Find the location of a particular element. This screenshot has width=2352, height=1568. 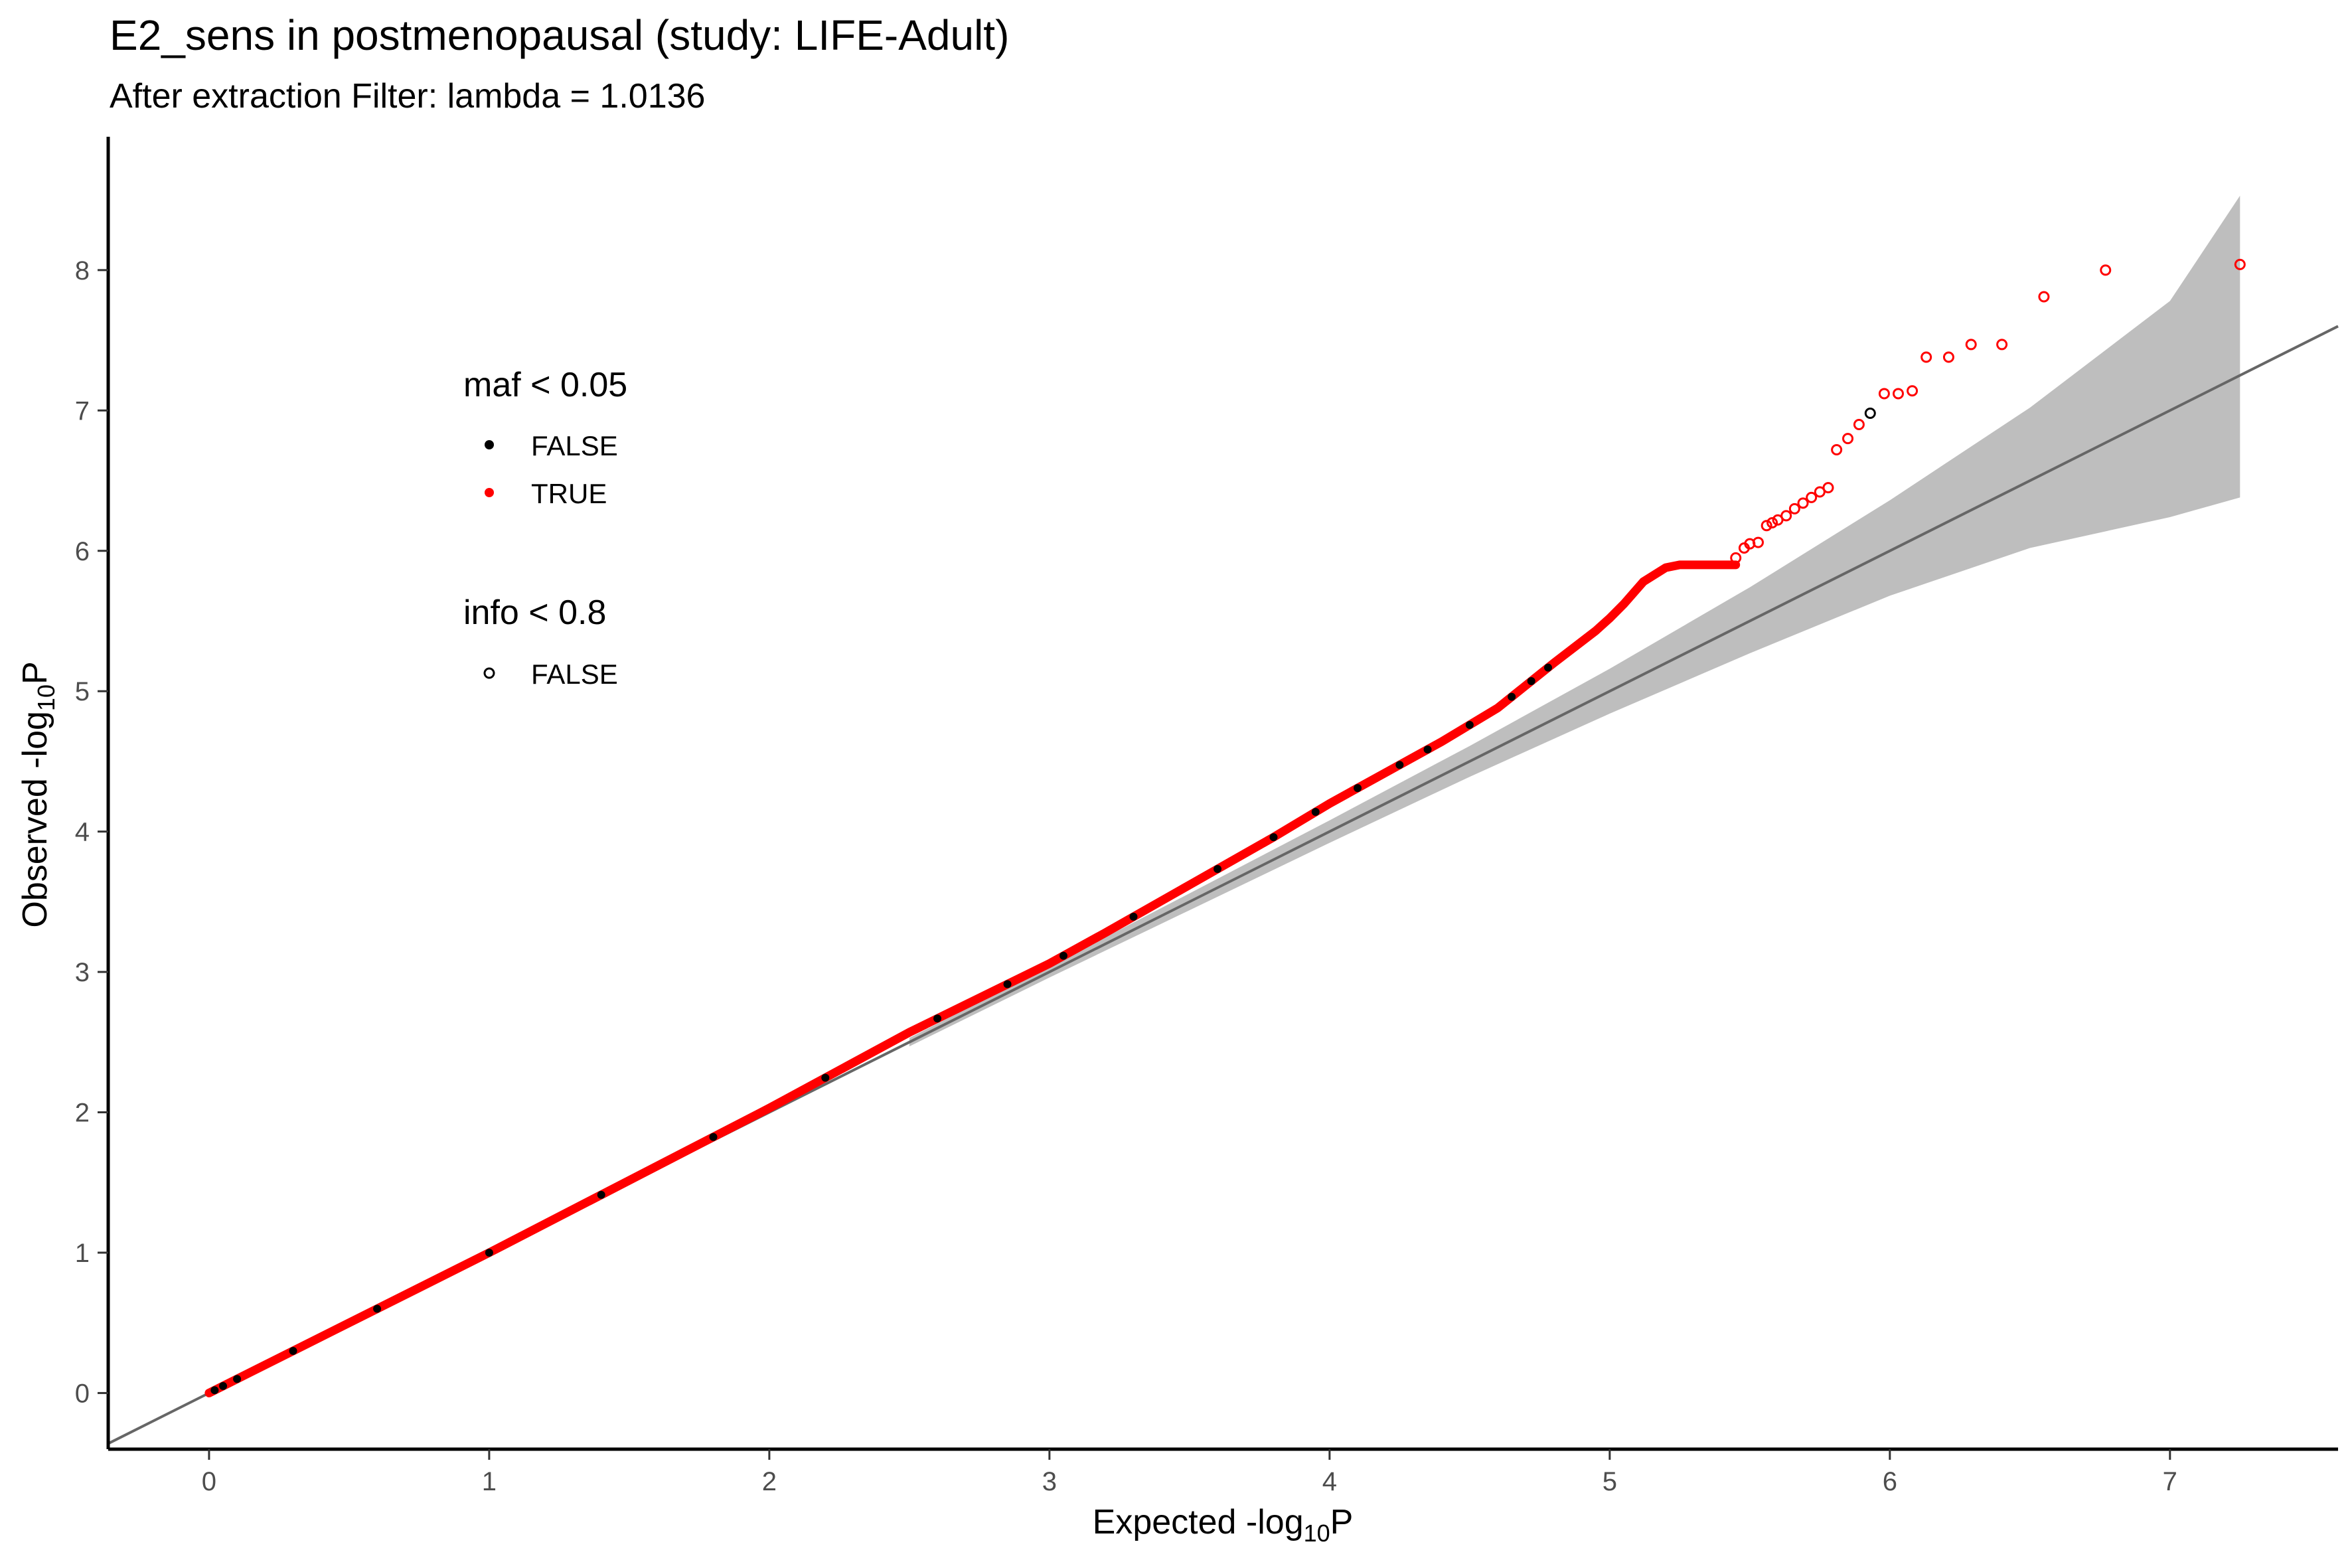

x-tick-label: 6 is located at coordinates (1890, 1482).